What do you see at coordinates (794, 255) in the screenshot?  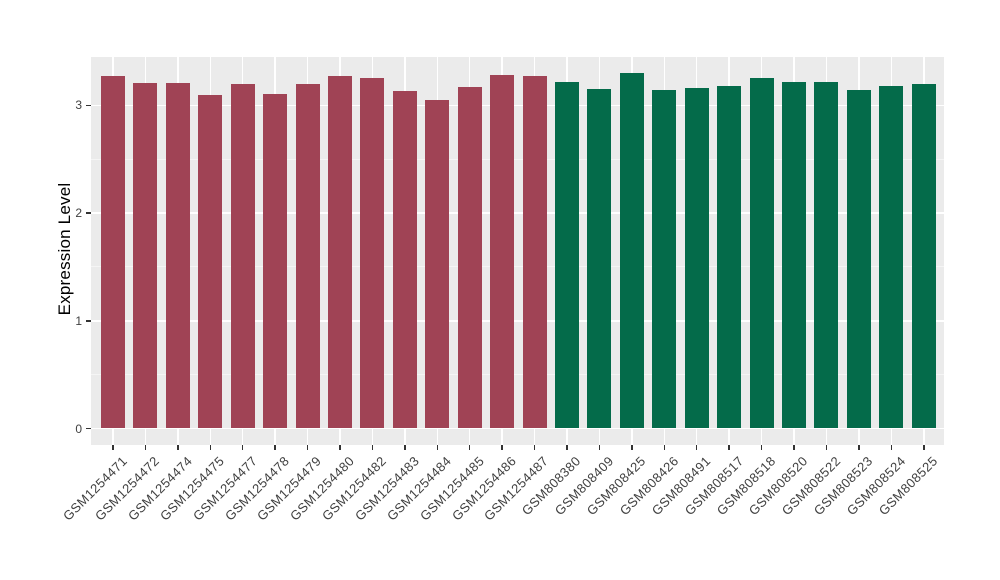 I see `bar-GSM808520` at bounding box center [794, 255].